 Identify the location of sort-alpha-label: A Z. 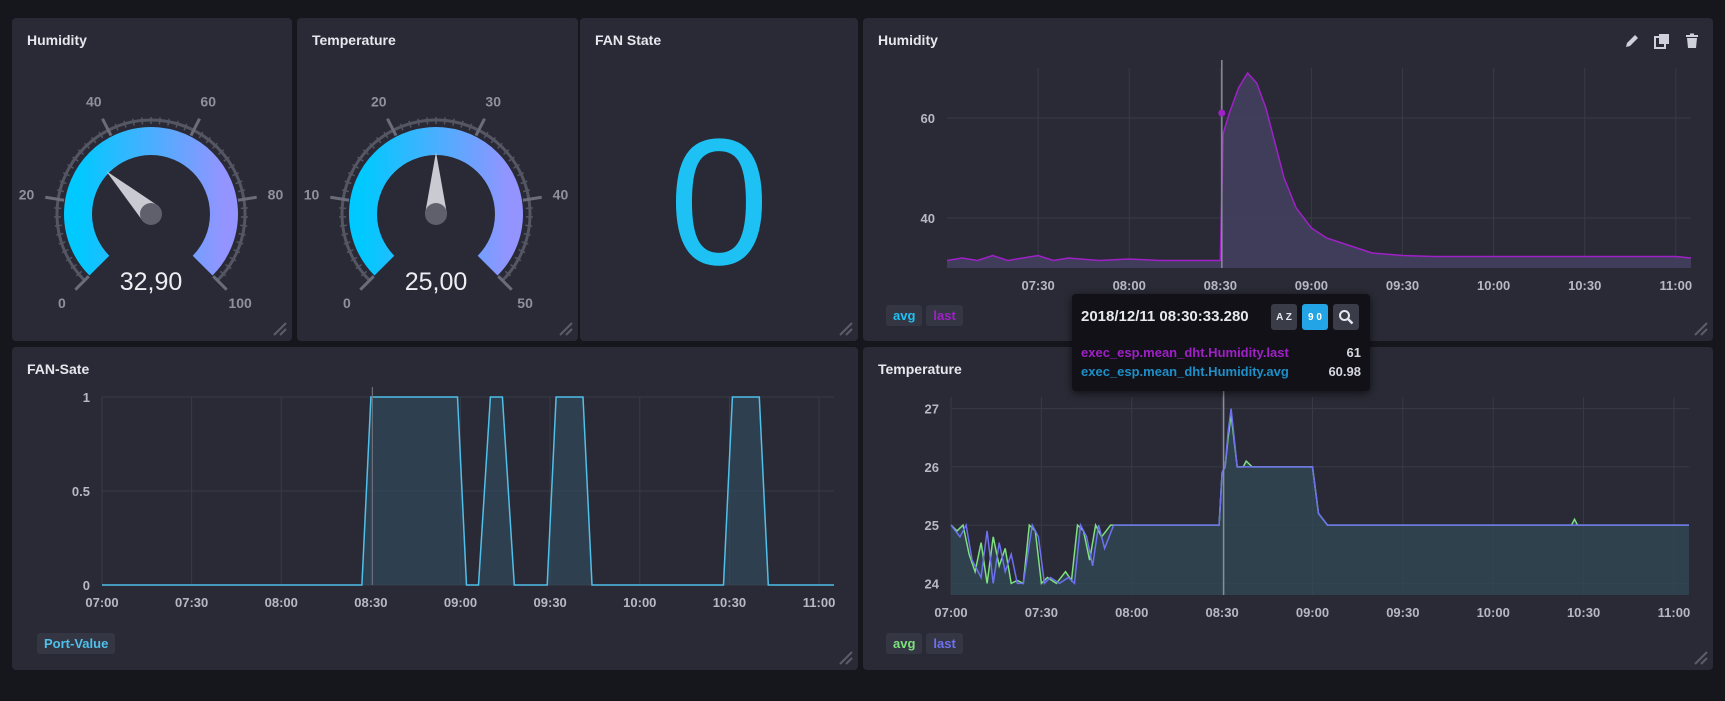
(1284, 317).